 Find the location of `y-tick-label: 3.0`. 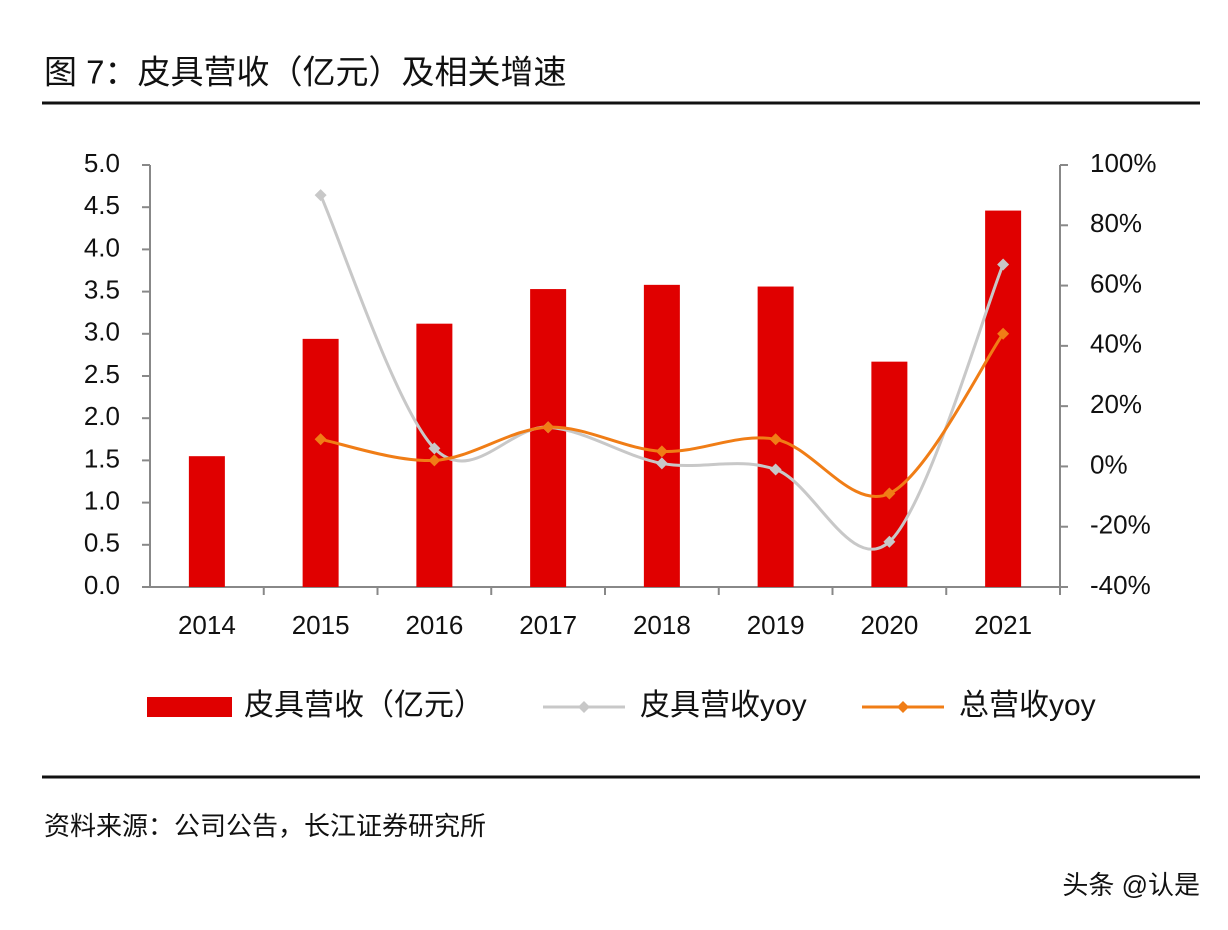

y-tick-label: 3.0 is located at coordinates (102, 332).